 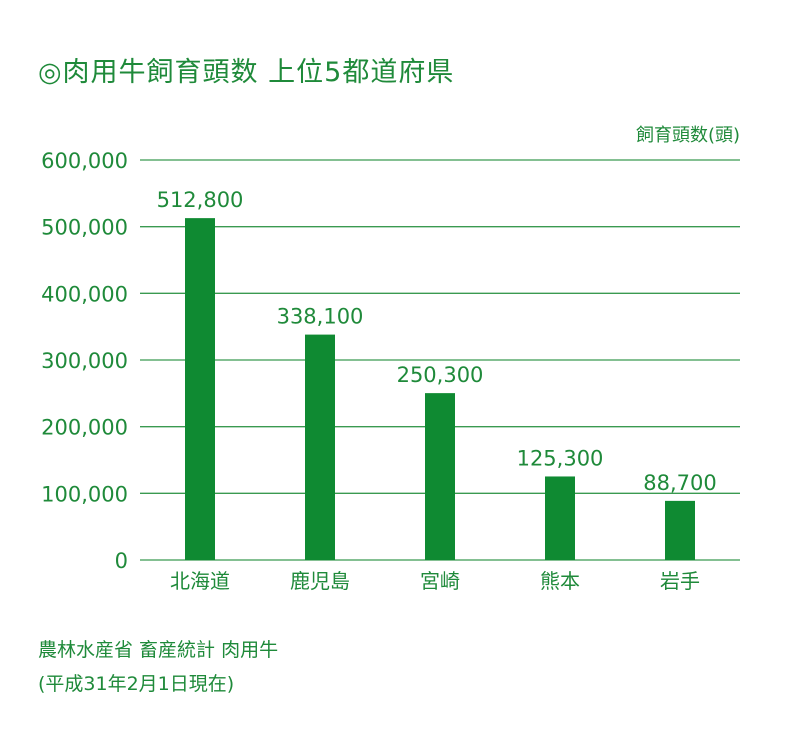 I want to click on x-tick-label: 宮崎, so click(x=440, y=581).